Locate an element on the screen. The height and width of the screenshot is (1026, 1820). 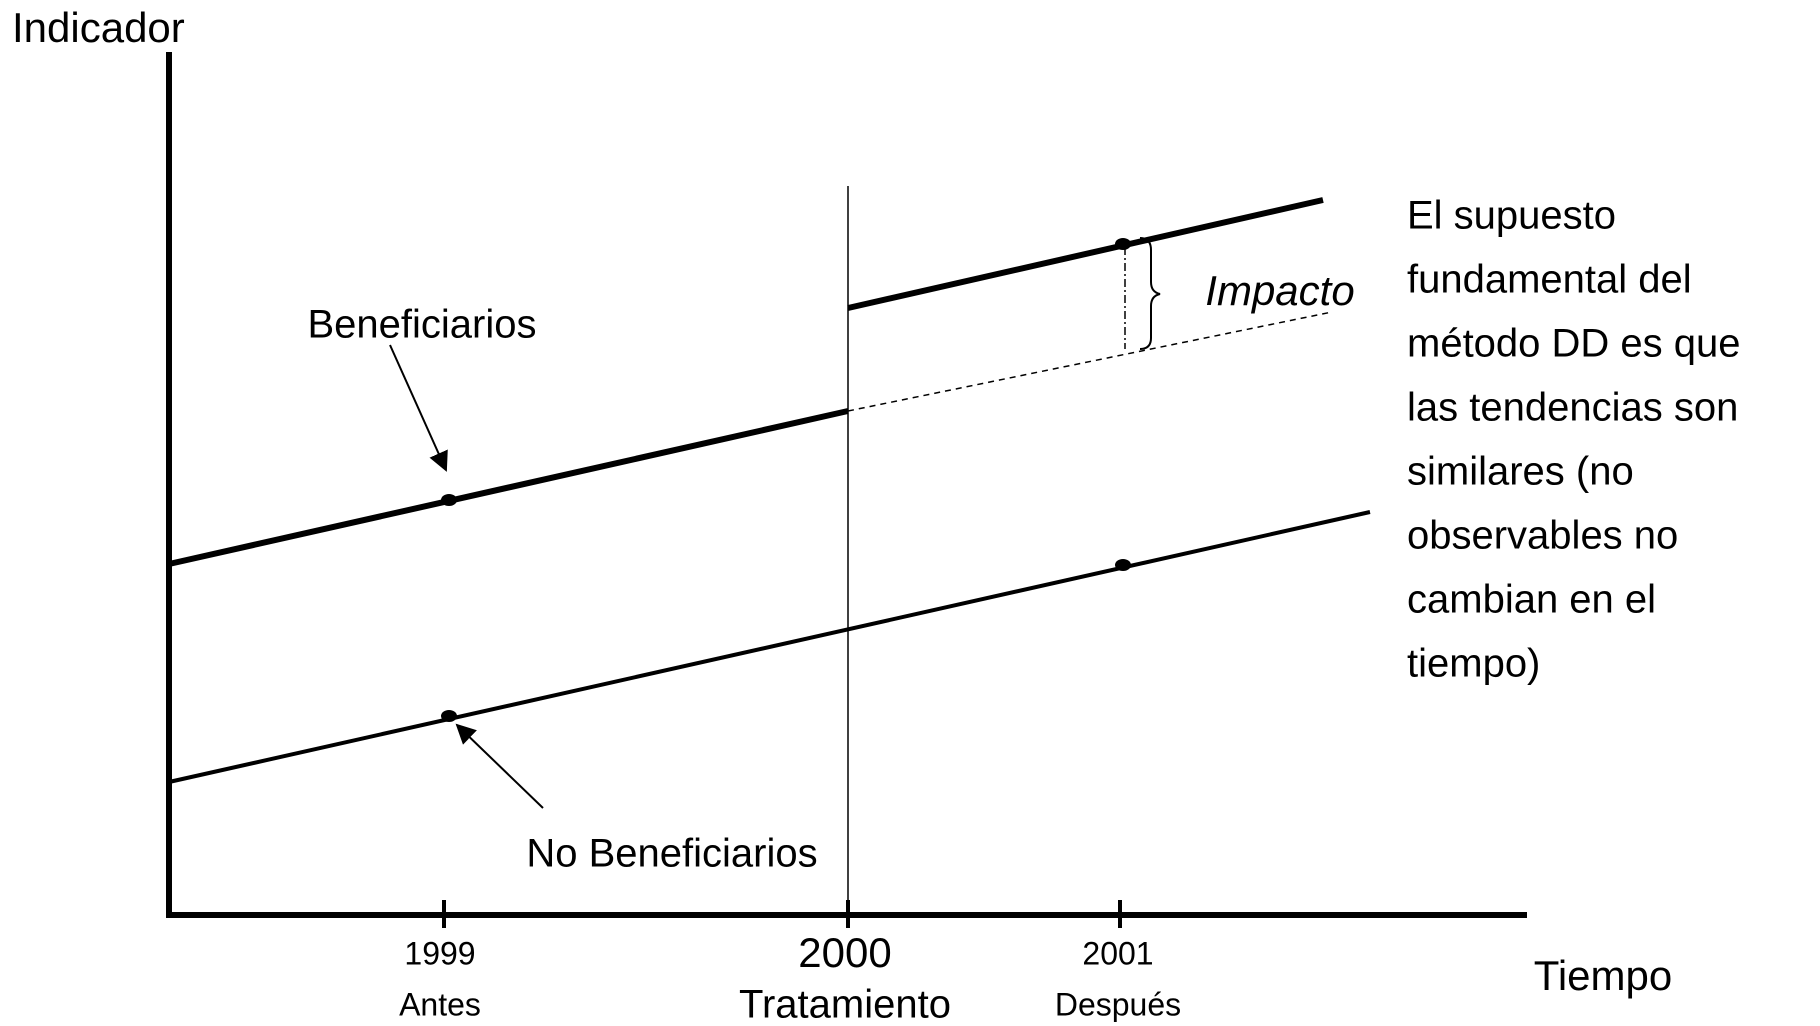
y-axis-label: Indicador is located at coordinates (98, 27).